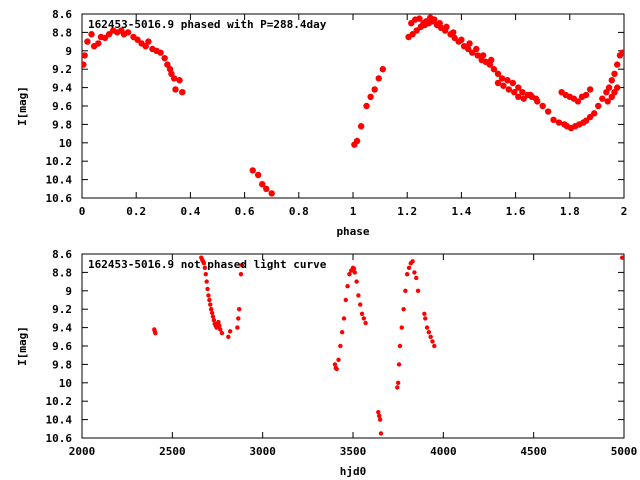 The image size is (640, 480). What do you see at coordinates (207, 264) in the screenshot?
I see `unphased-chart-title: 162453-5016.9 not phased light curve` at bounding box center [207, 264].